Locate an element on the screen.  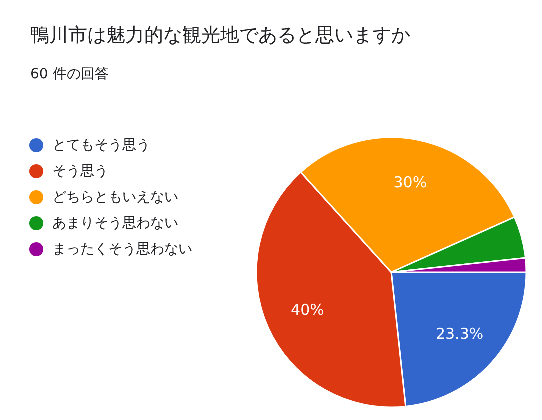
legend-label: まったくそう思わない is located at coordinates (122, 250).